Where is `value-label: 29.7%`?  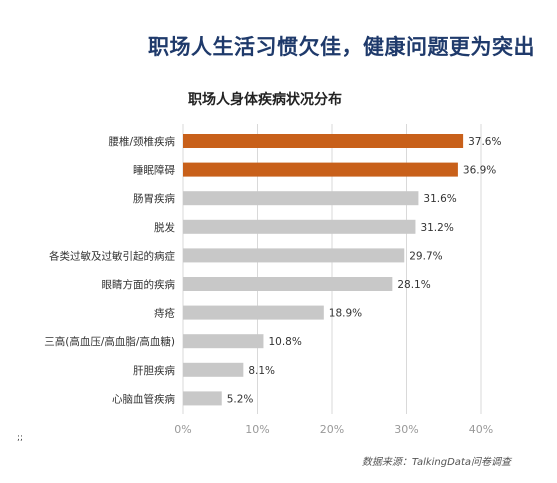 value-label: 29.7% is located at coordinates (425, 256).